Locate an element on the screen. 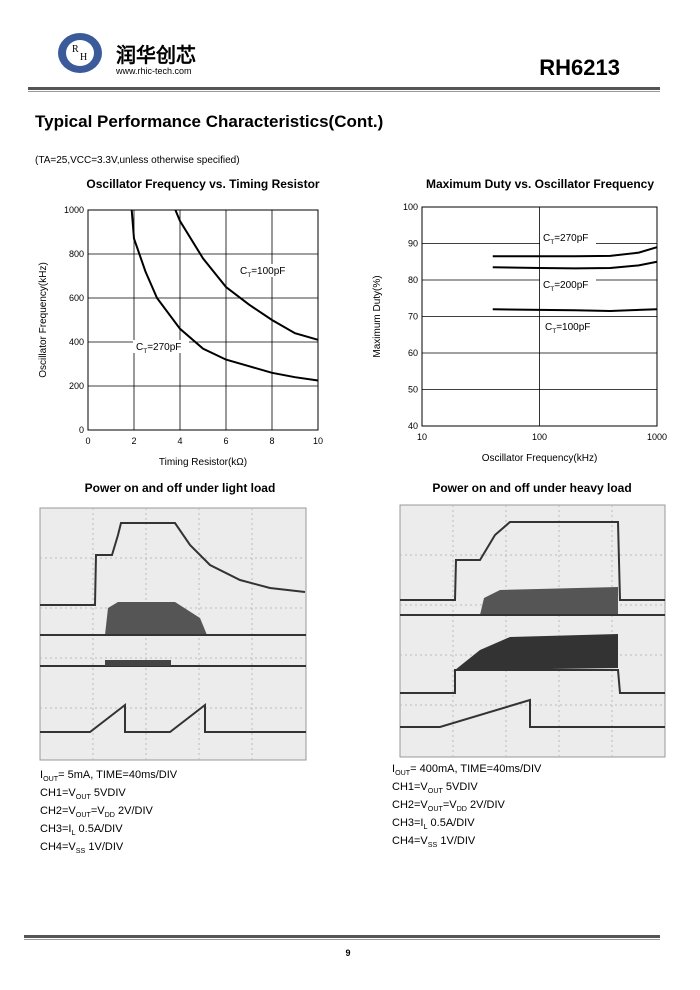 This screenshot has height=990, width=700. chart-title: Maximum Duty vs. Oscillator Frequency is located at coordinates (540, 184).